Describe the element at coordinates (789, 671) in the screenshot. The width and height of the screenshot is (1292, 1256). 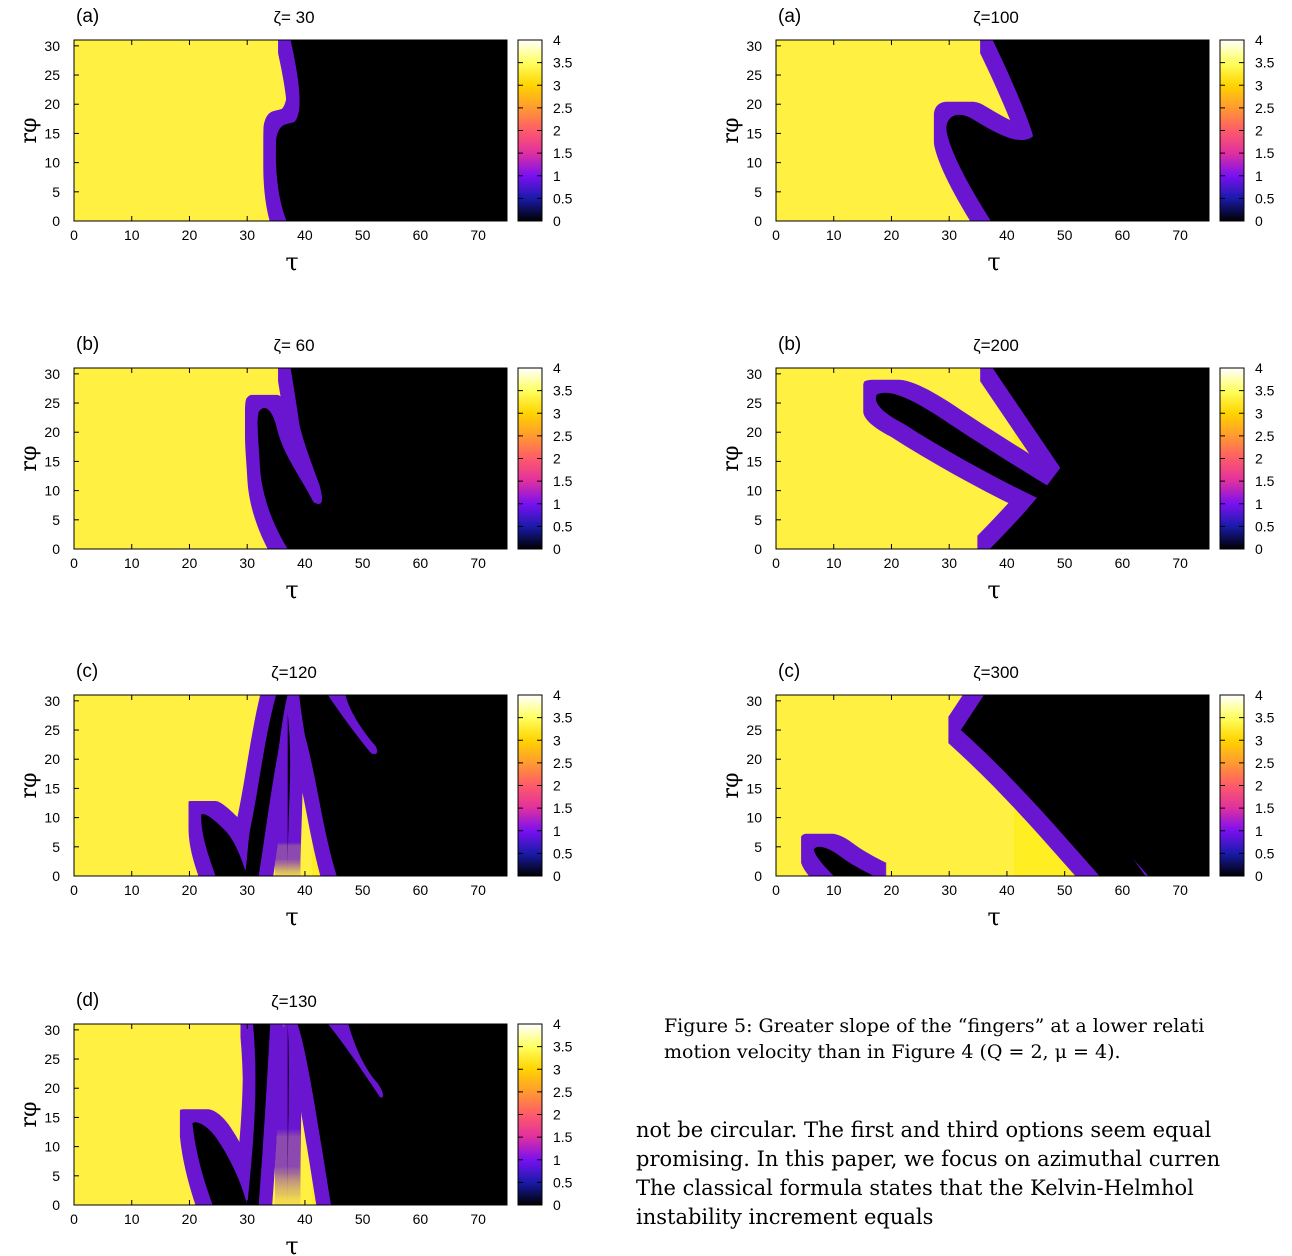
I see `panel-label: (c)` at that location.